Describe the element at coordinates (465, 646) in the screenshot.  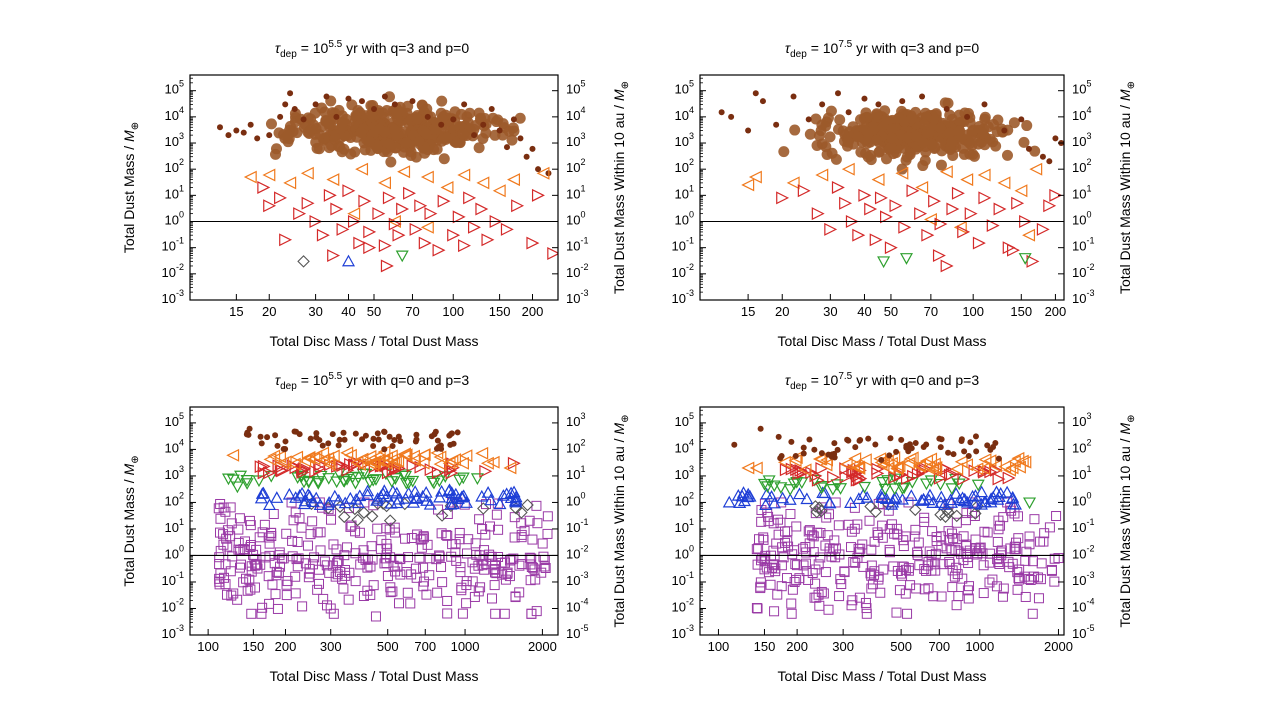
I see `x-tick-label: 1000` at that location.